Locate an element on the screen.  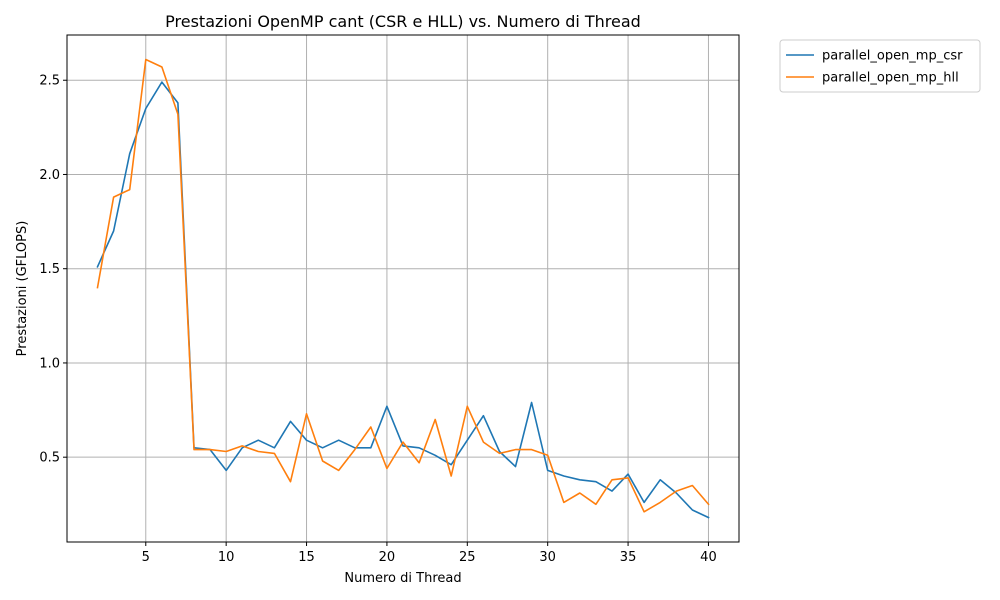
legend-label-csr: parallel_open_mp_csr is located at coordinates (892, 56).